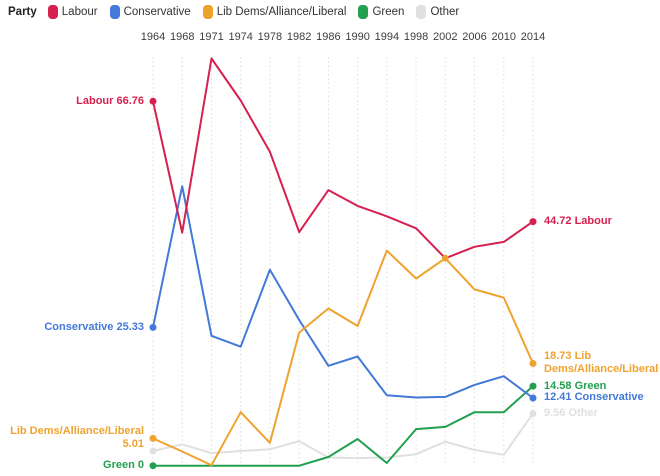  Describe the element at coordinates (94, 326) in the screenshot. I see `conservative-start-label: Conservative 25.33` at that location.